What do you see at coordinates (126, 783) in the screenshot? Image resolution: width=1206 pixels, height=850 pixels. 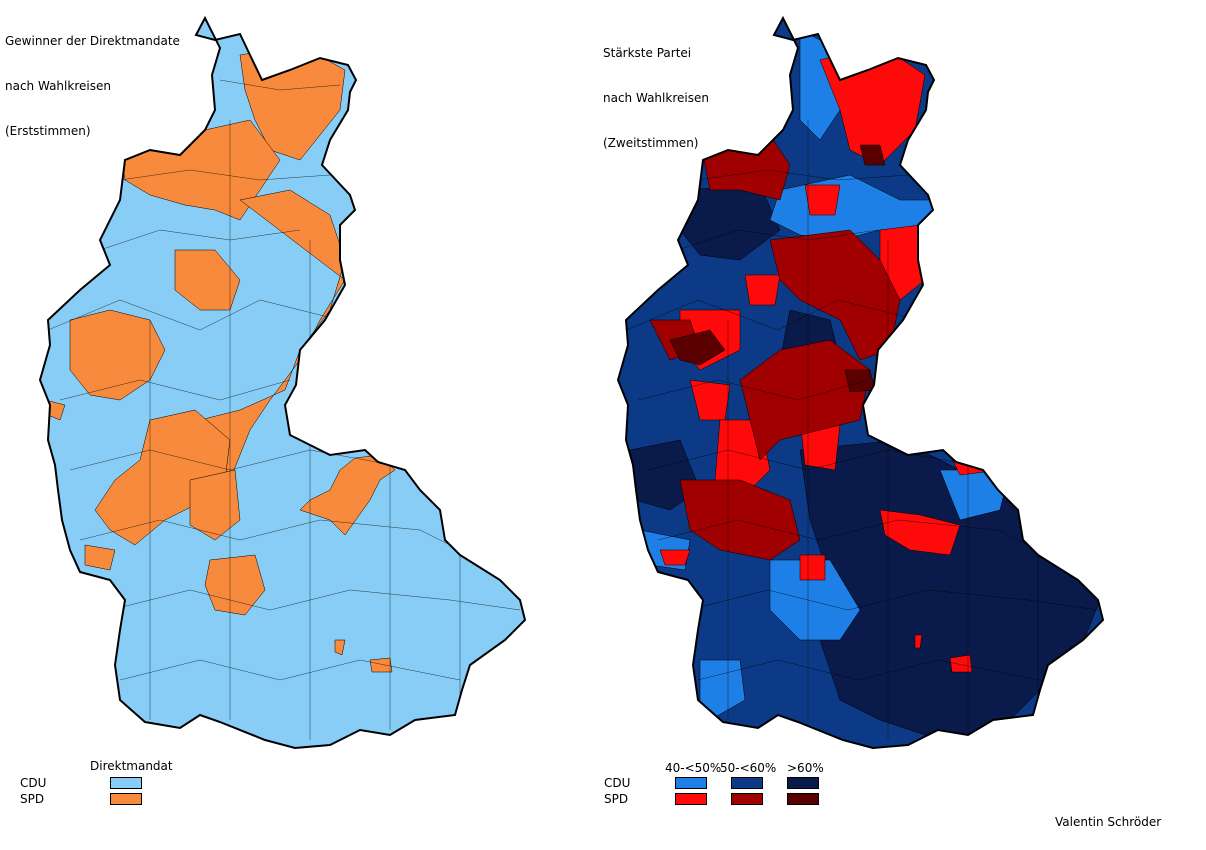 I see `left-legend-cdu-swatch` at bounding box center [126, 783].